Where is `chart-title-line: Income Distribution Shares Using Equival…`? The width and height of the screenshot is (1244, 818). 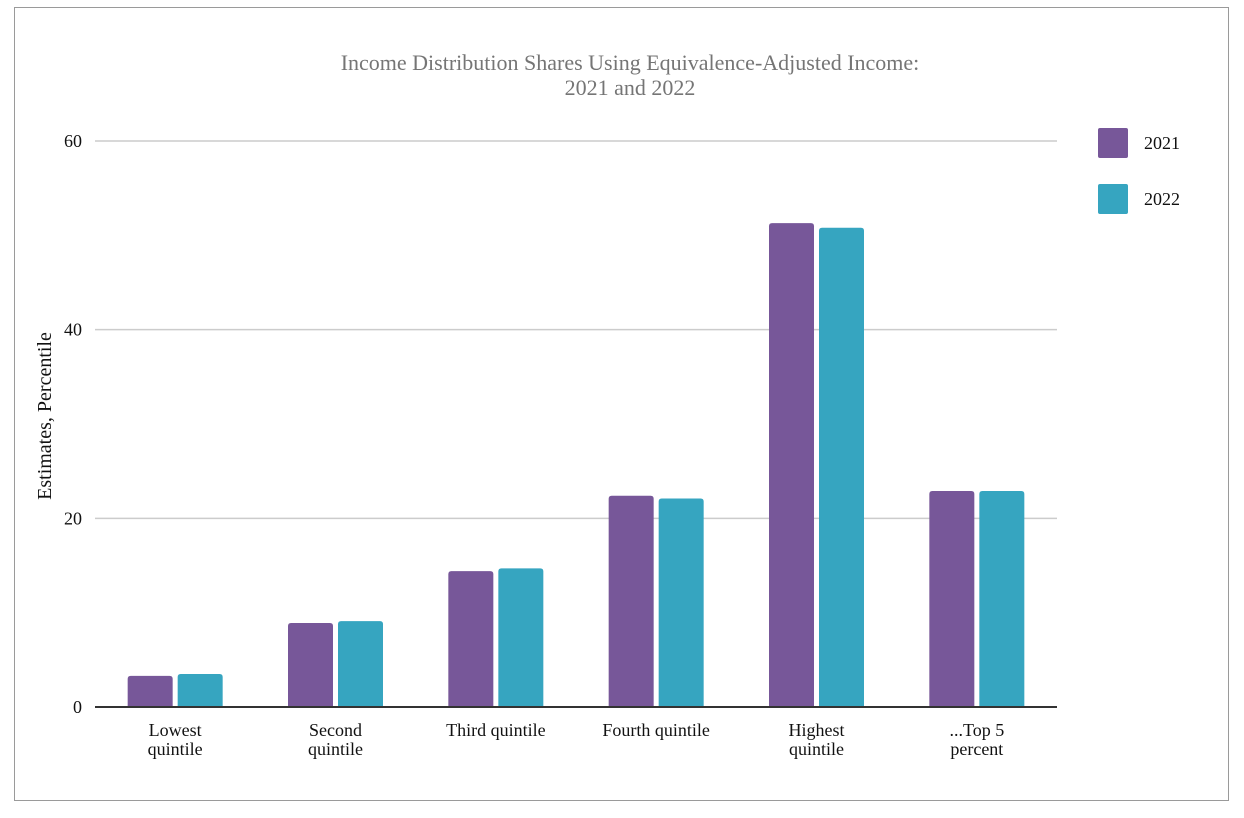
chart-title-line: Income Distribution Shares Using Equival… is located at coordinates (630, 62).